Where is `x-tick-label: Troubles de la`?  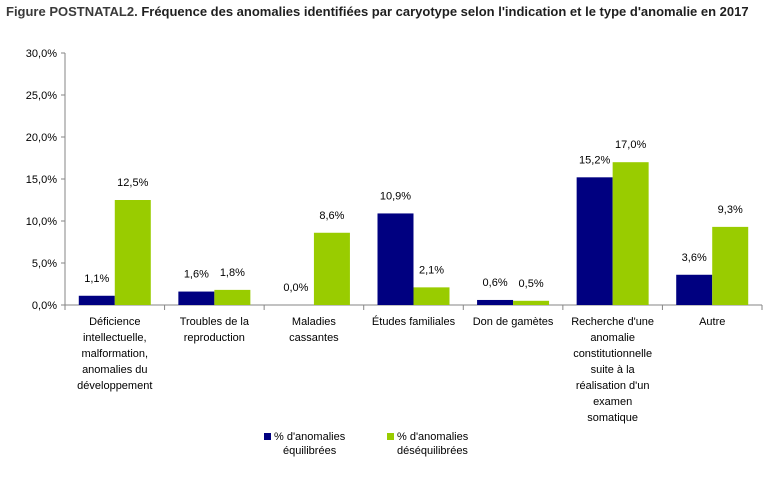 x-tick-label: Troubles de la is located at coordinates (215, 322).